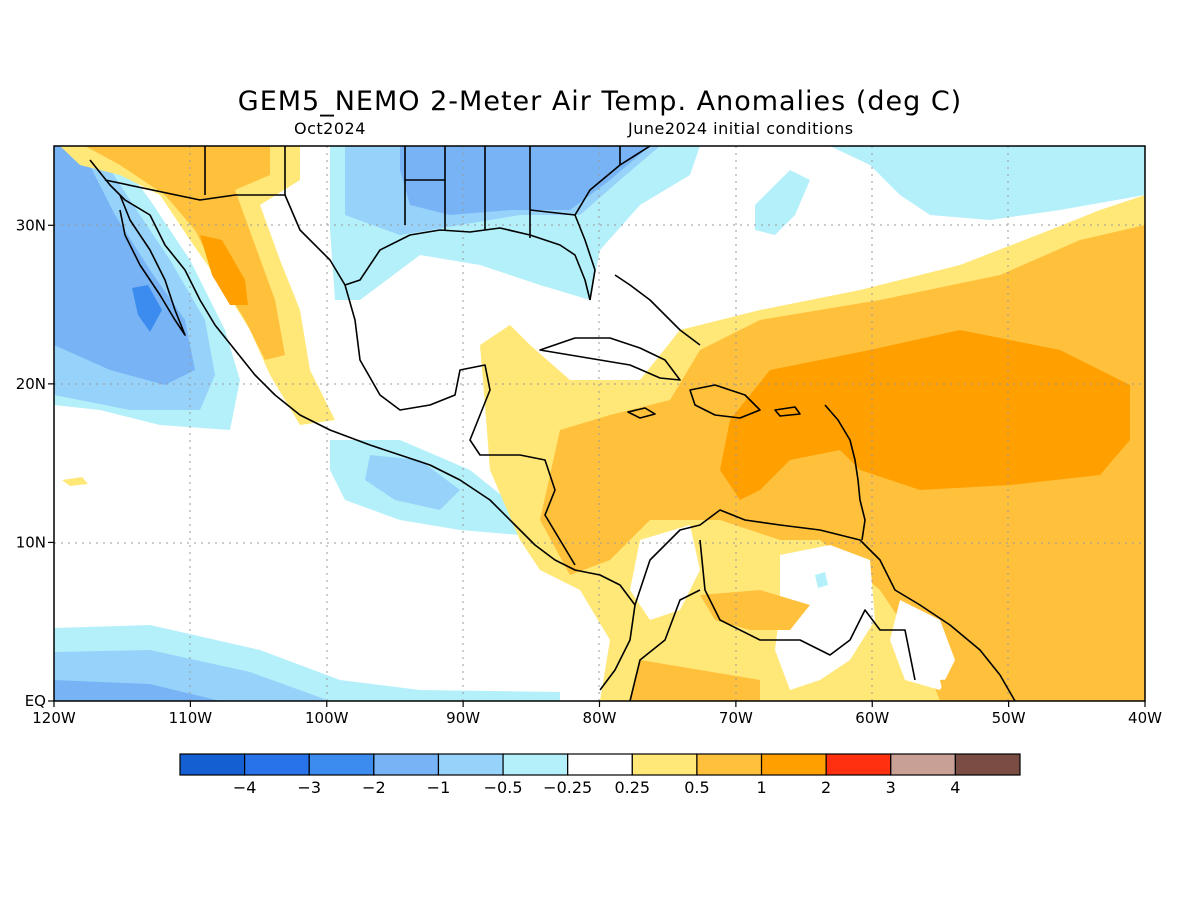 The width and height of the screenshot is (1200, 900). Describe the element at coordinates (463, 718) in the screenshot. I see `lon-tick-label: 90W` at that location.